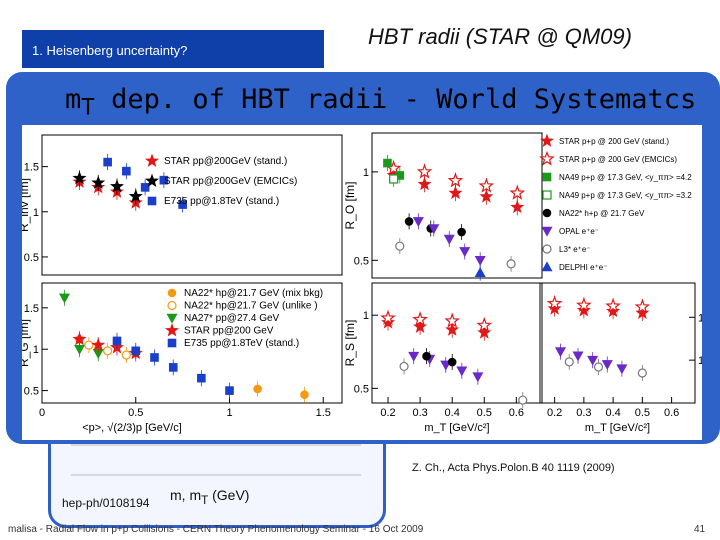 The width and height of the screenshot is (720, 540). I want to click on legend-entry: STAR pp@200GeV (stand.), so click(225, 161).